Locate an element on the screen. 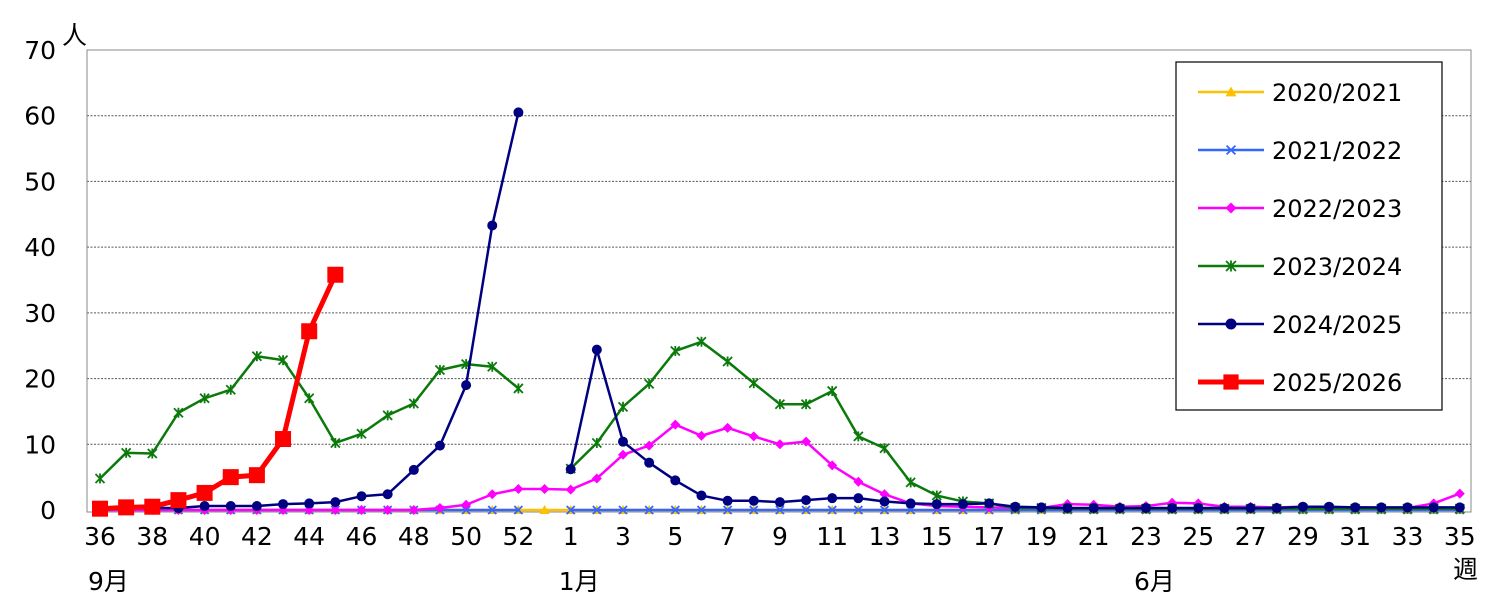  series-2021-2022-point-13-b is located at coordinates (884, 510).